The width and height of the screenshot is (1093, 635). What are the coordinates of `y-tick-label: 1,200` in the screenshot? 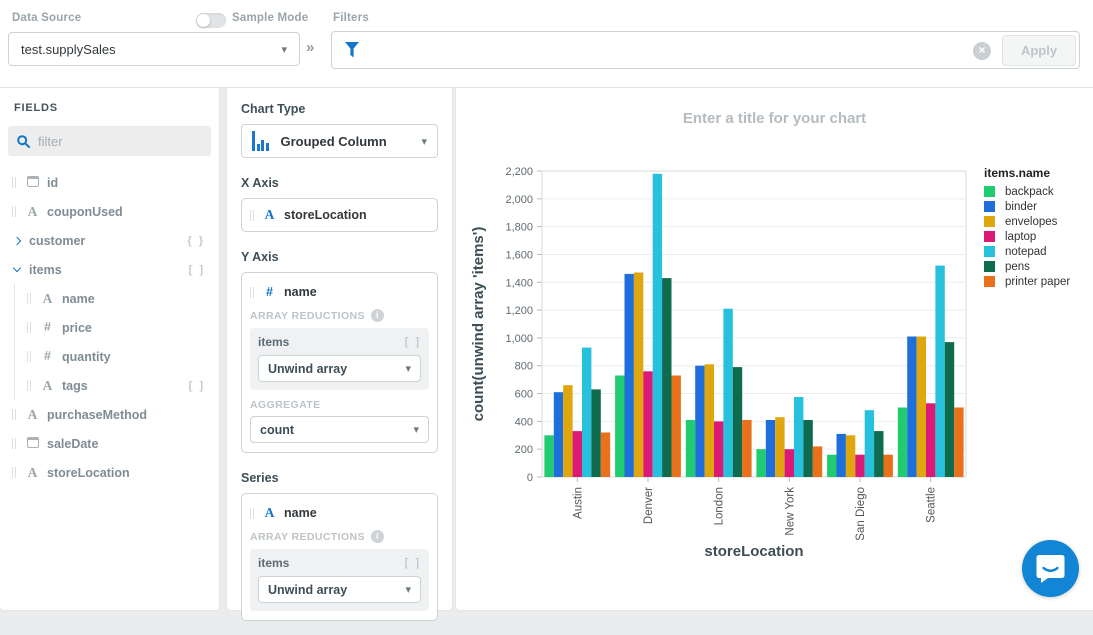 It's located at (519, 311).